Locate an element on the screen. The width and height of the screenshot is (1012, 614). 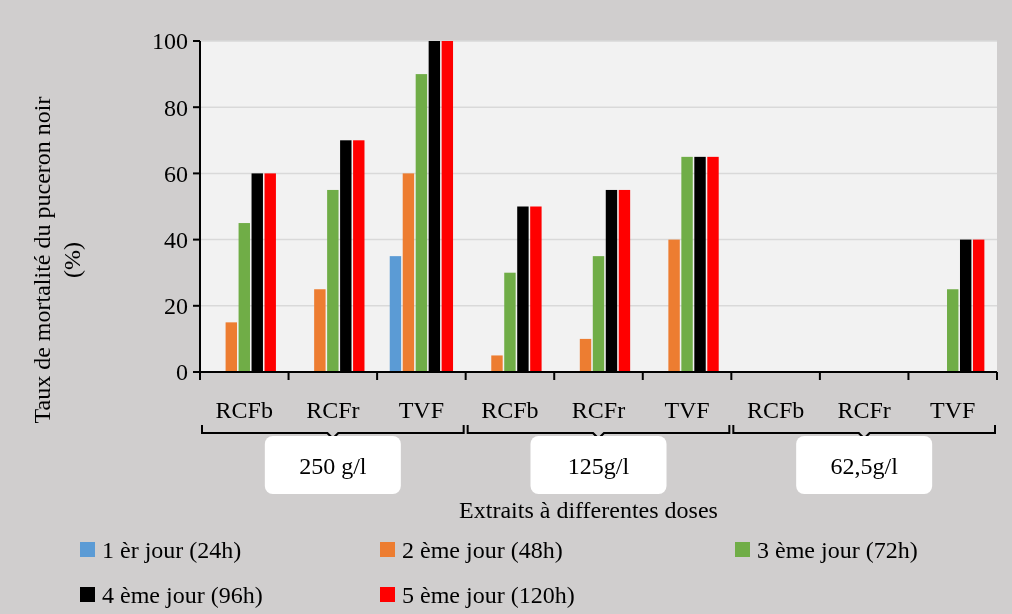
text: 125g/l is located at coordinates (598, 466).